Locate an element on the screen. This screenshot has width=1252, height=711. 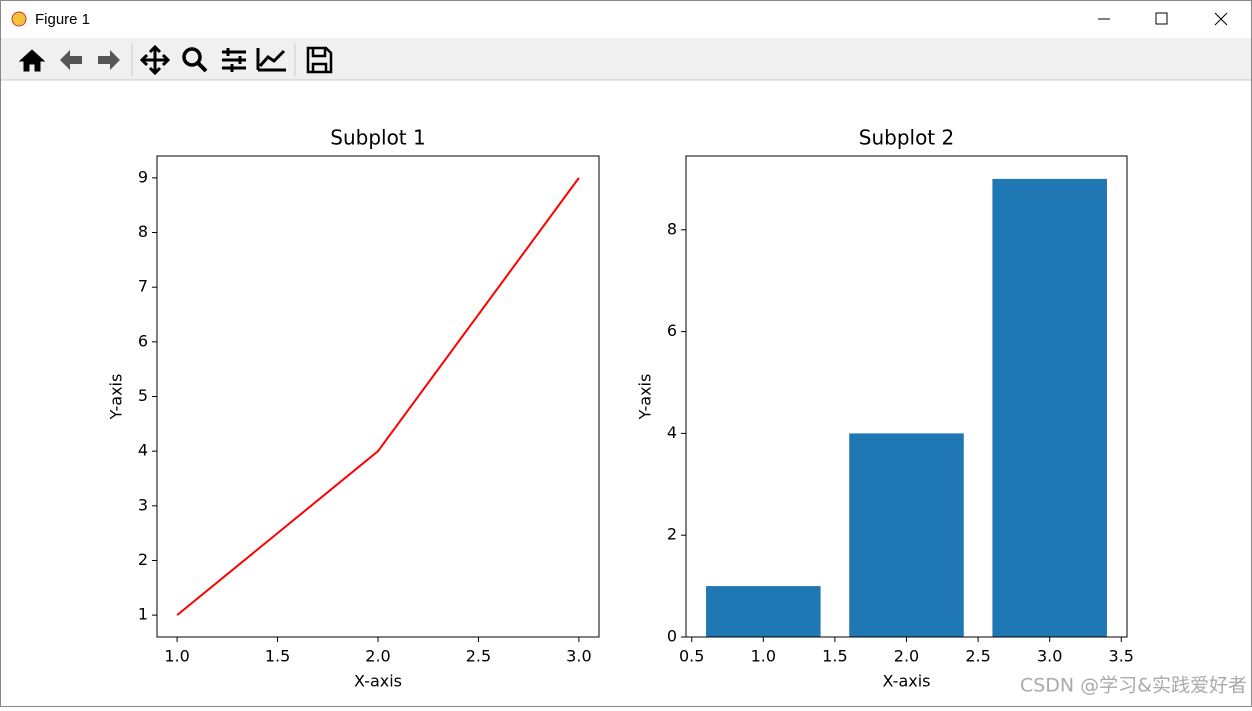
y-tick-label: 7 is located at coordinates (143, 286).